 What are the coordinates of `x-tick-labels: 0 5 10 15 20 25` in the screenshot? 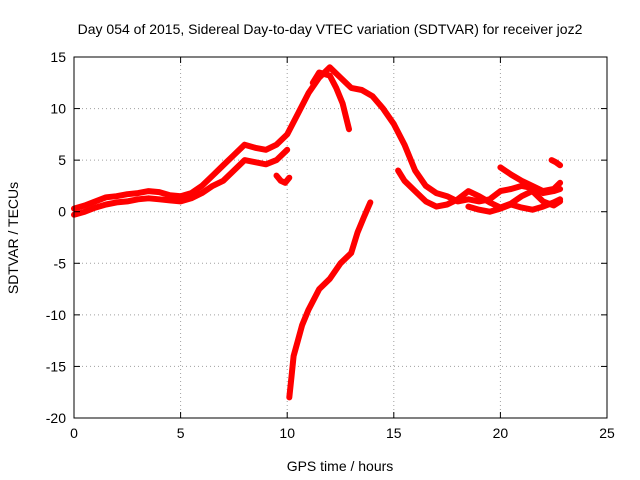 It's located at (342, 433).